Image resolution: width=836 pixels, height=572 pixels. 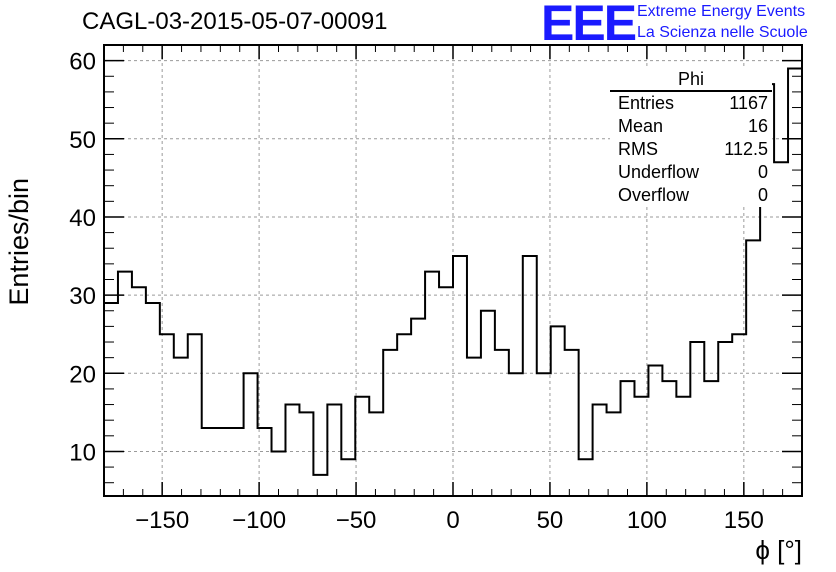 What do you see at coordinates (82, 452) in the screenshot?
I see `y-tick-label: 10` at bounding box center [82, 452].